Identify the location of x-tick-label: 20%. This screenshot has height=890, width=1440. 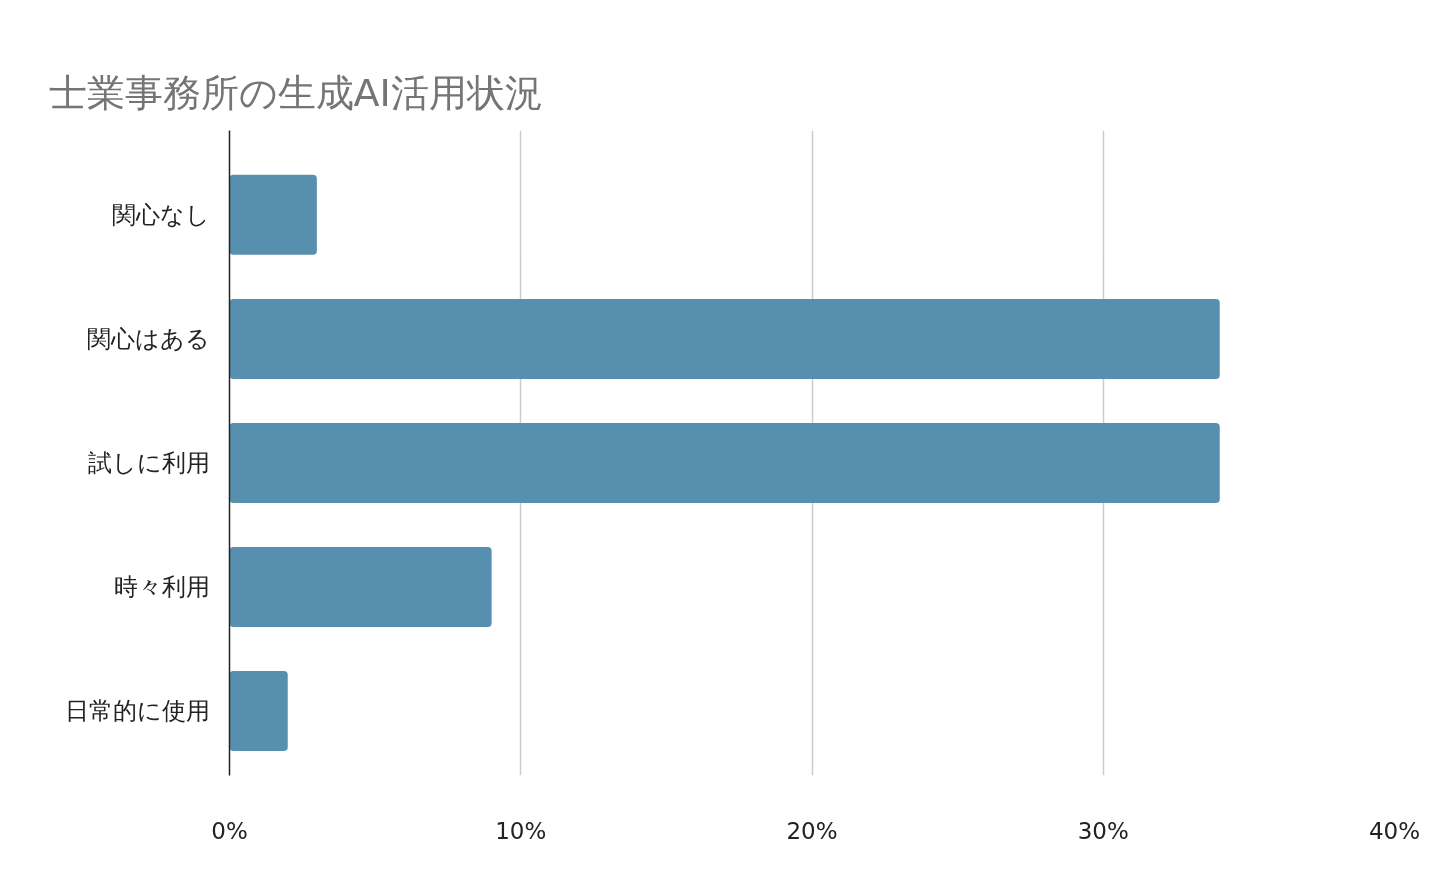
(812, 830).